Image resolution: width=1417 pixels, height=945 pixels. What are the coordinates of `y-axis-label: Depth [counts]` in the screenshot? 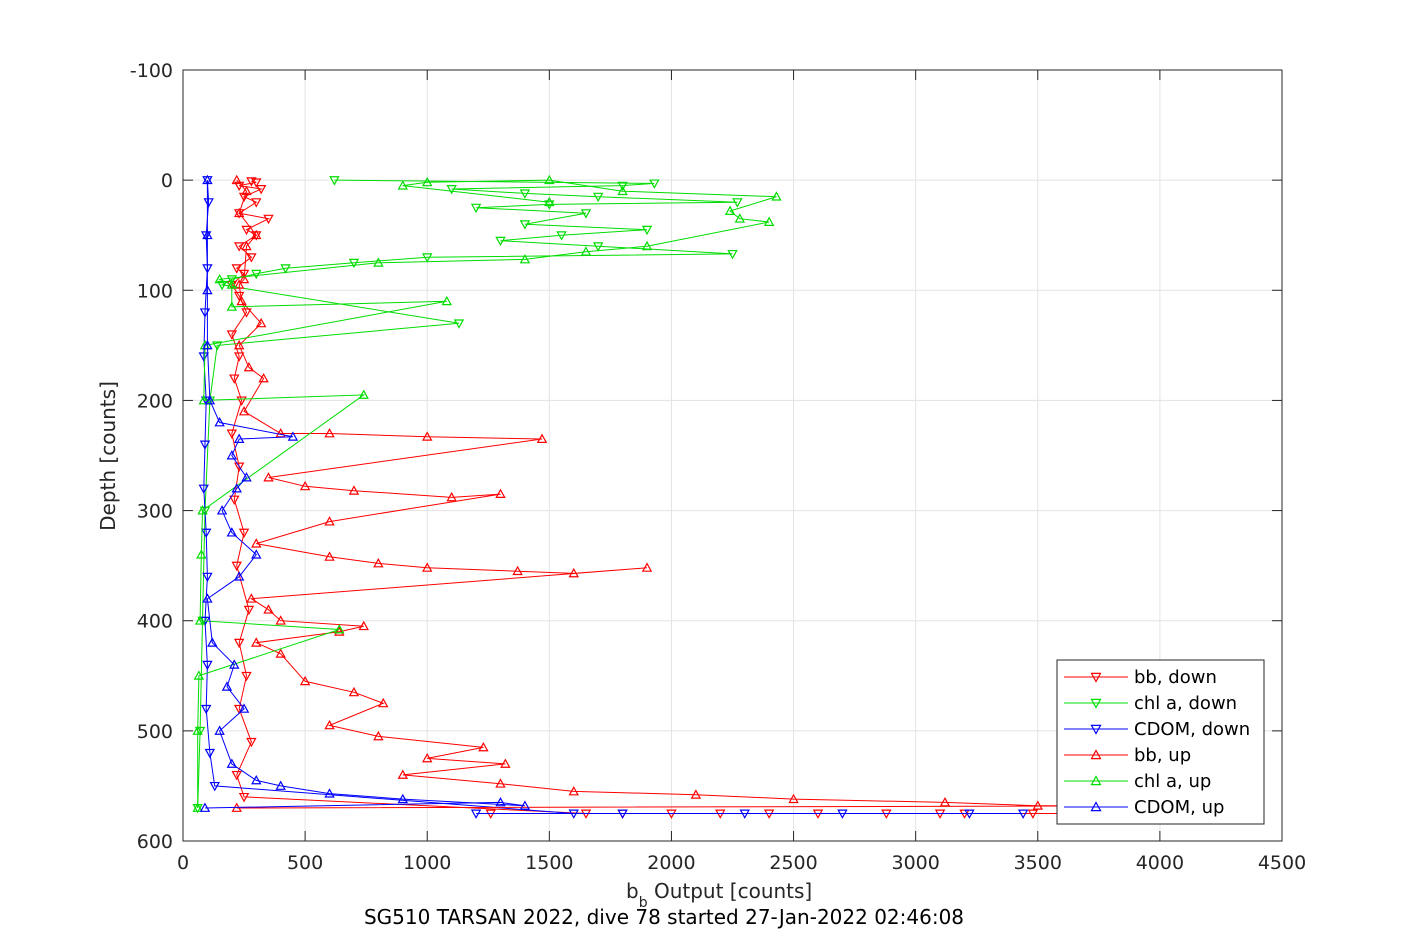 It's located at (108, 456).